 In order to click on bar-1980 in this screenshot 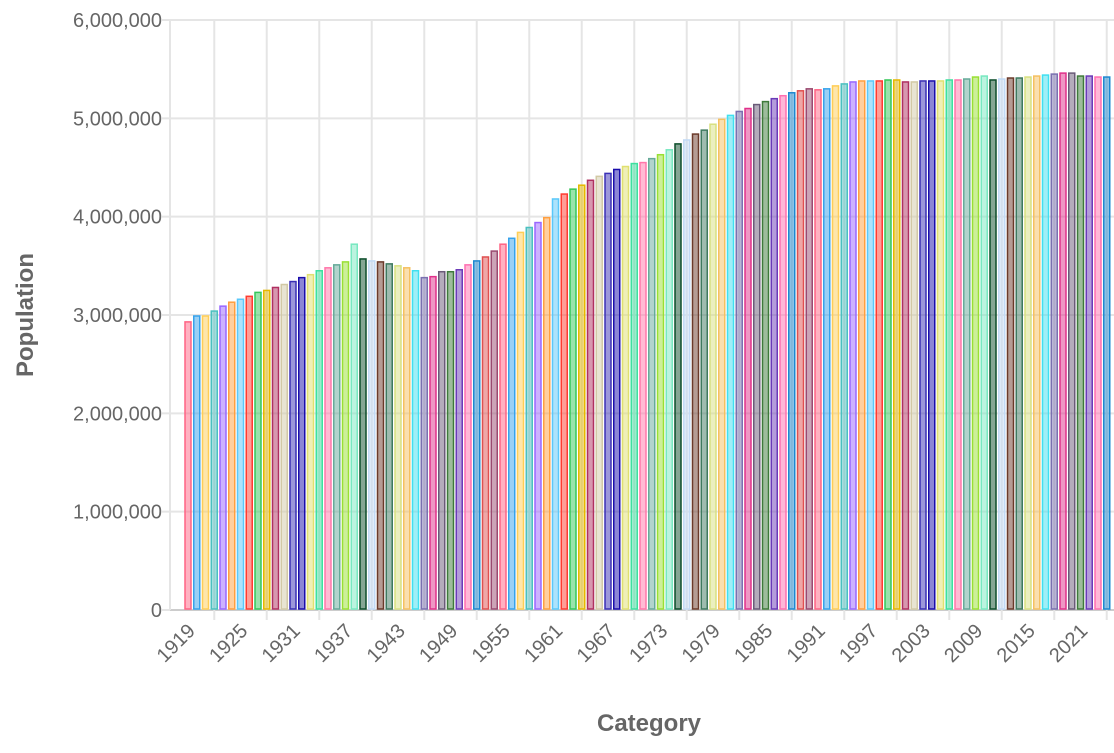, I will do `click(748, 358)`.